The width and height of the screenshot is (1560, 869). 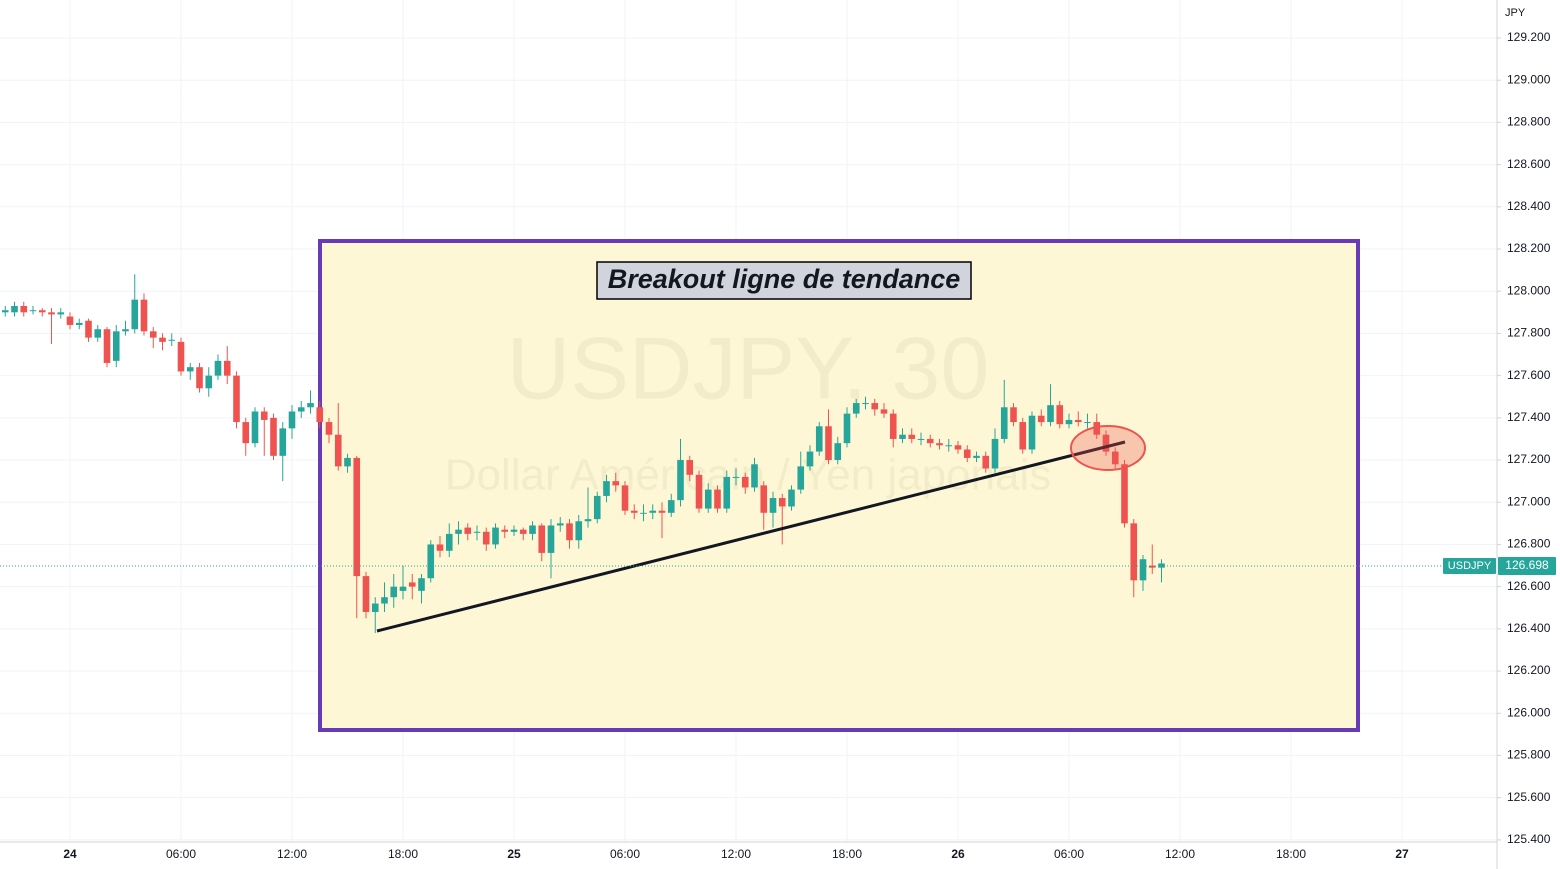 What do you see at coordinates (1529, 712) in the screenshot?
I see `y-tick-label: 126.000` at bounding box center [1529, 712].